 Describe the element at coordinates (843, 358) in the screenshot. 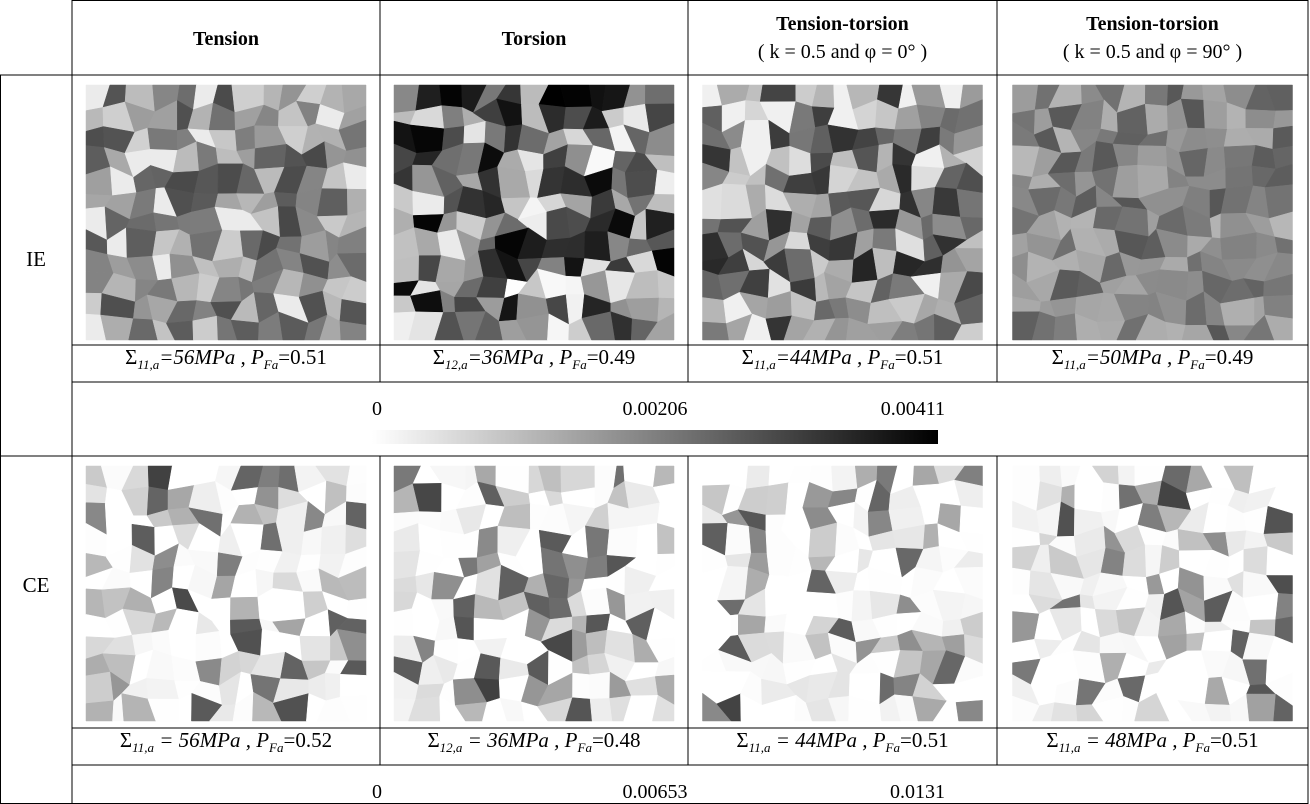

I see `caption: Σ11,a=44MPa , PFa=0.51` at that location.